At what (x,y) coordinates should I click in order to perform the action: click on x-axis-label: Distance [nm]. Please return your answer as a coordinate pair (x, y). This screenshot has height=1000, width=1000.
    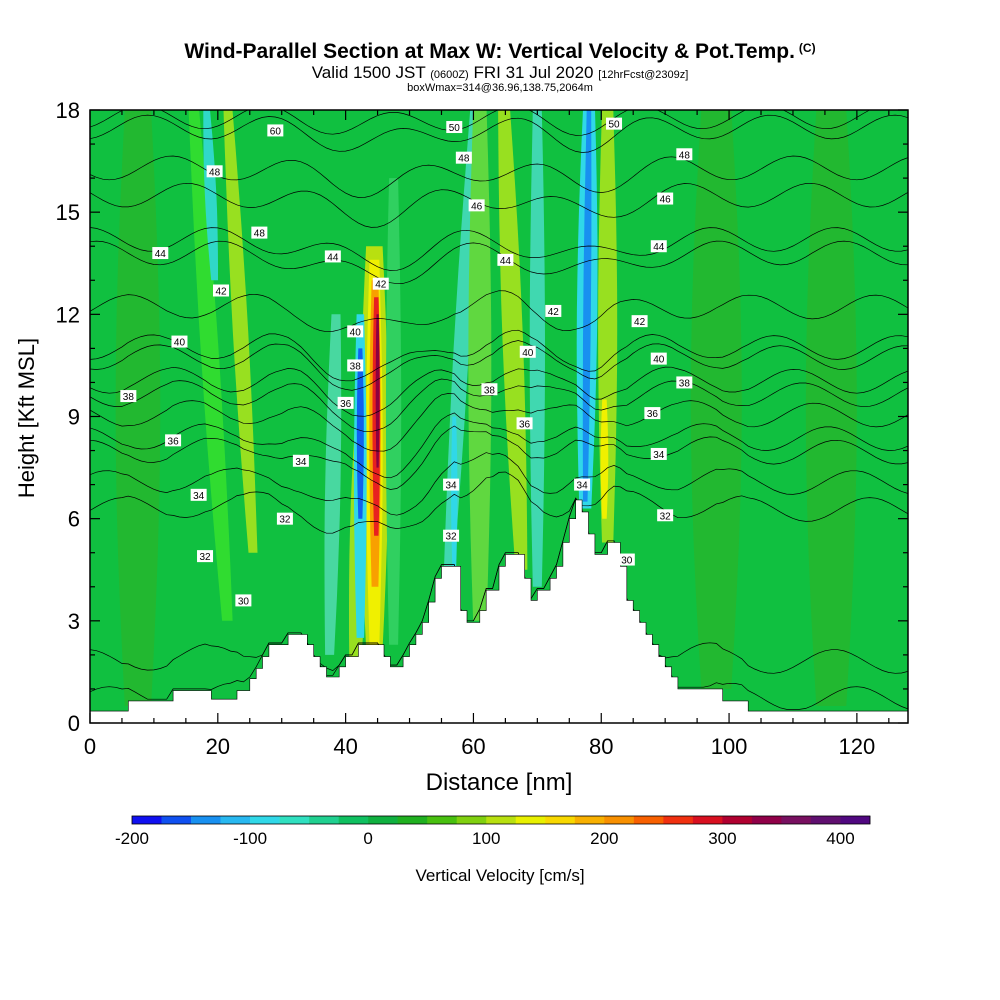
    Looking at the image, I should click on (499, 782).